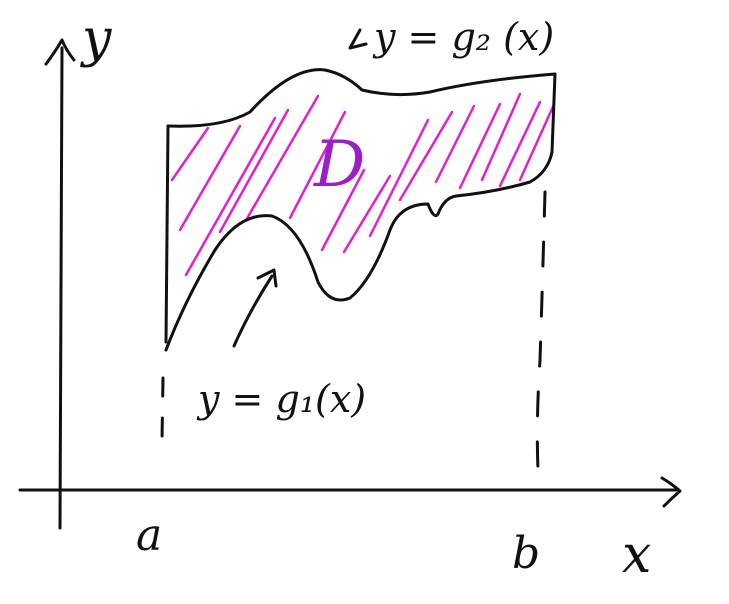  What do you see at coordinates (671, 492) in the screenshot?
I see `x-axis-arrowhead-icon` at bounding box center [671, 492].